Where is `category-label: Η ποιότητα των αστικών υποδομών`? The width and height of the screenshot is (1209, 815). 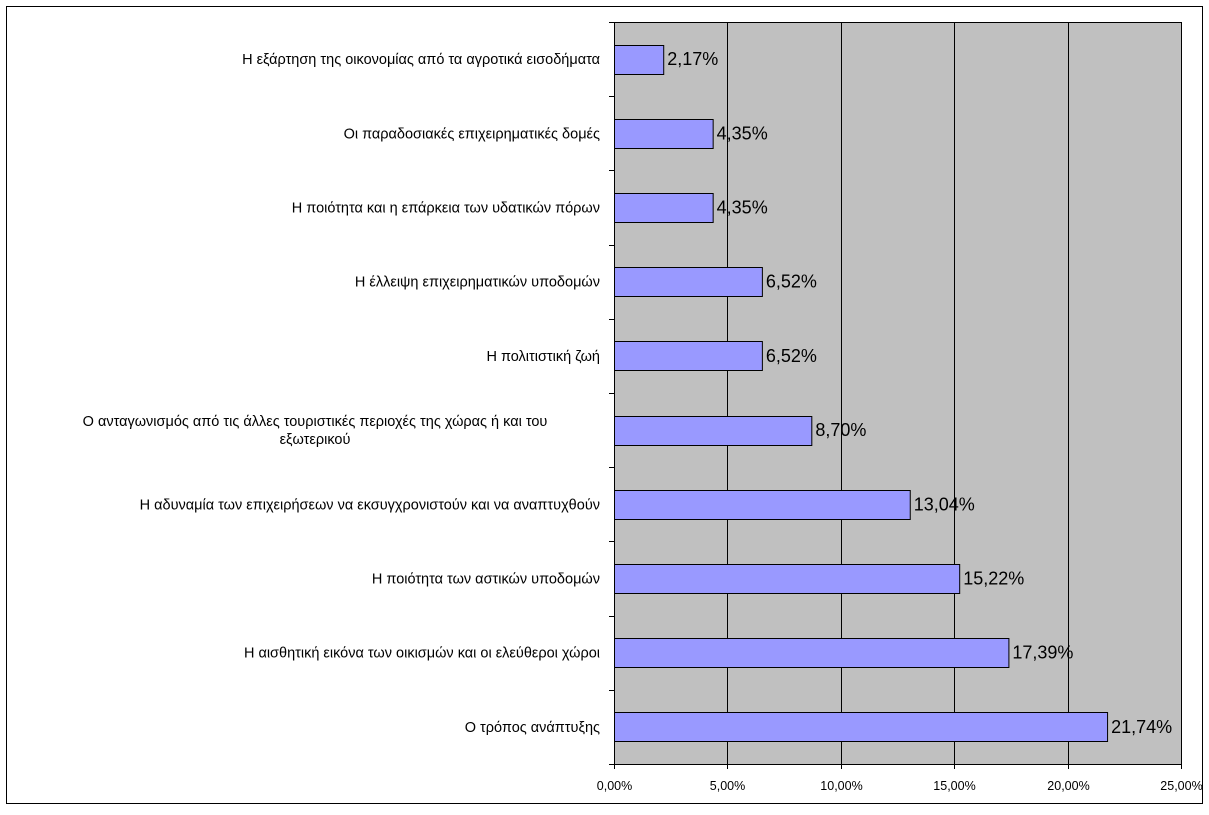
category-label: Η ποιότητα των αστικών υποδομών is located at coordinates (486, 580).